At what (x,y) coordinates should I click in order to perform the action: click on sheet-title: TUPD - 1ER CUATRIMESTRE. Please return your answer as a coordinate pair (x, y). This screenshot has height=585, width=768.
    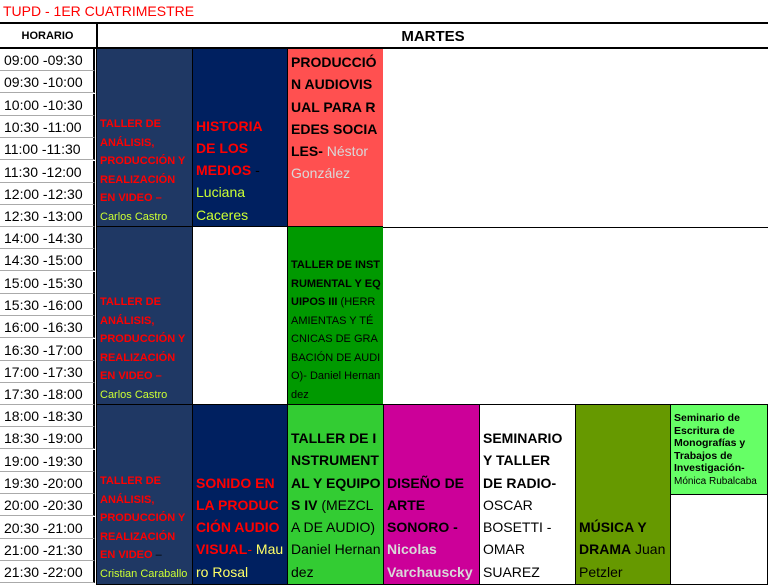
    Looking at the image, I should click on (99, 11).